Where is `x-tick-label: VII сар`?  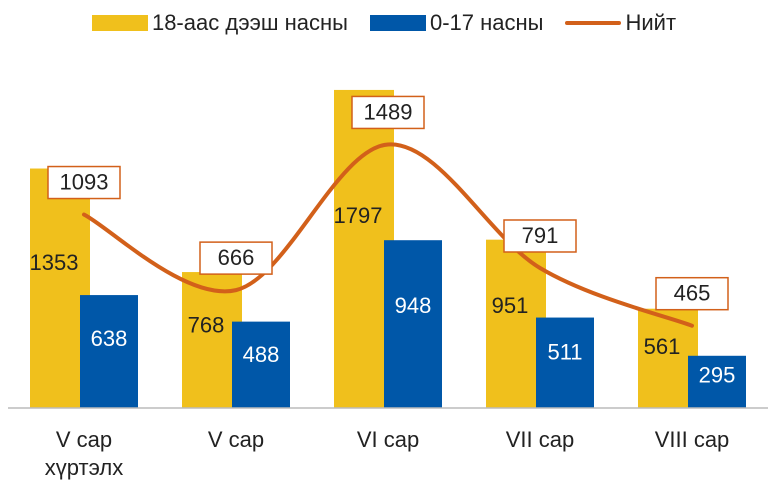 x-tick-label: VII сар is located at coordinates (540, 439).